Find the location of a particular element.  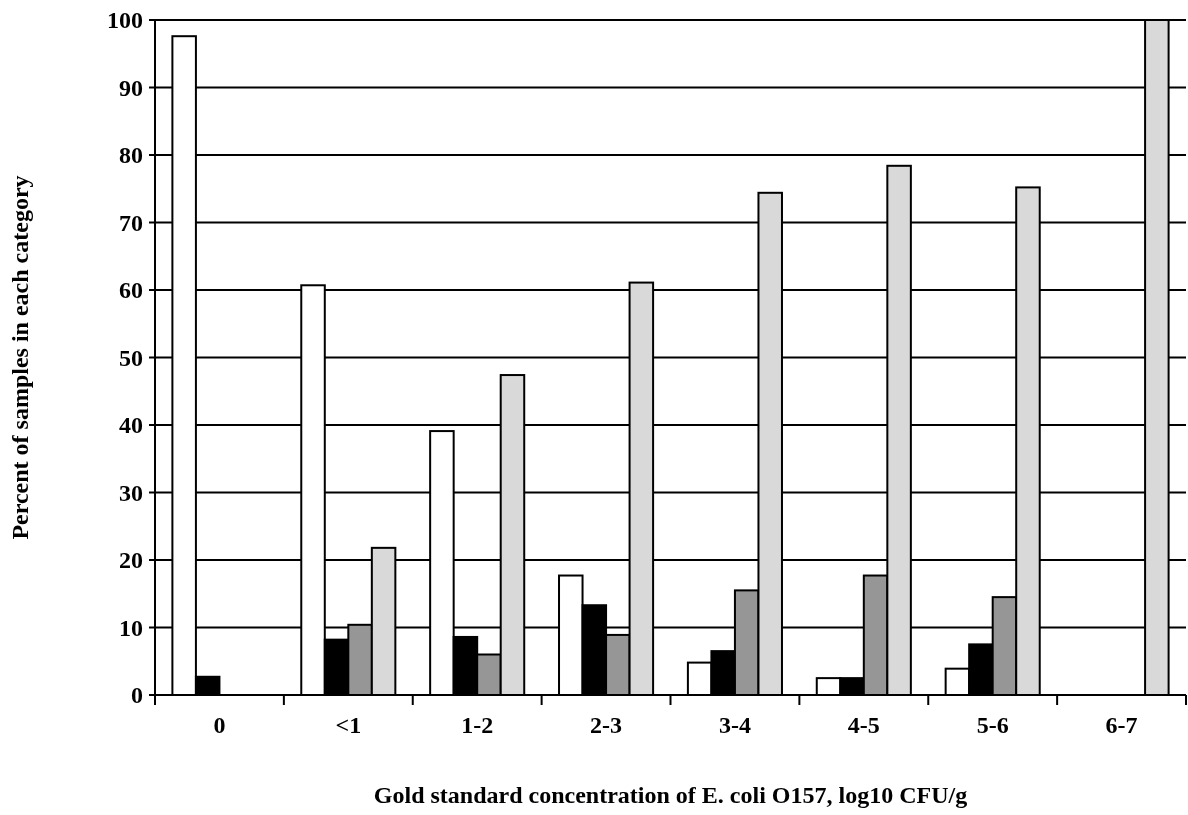

x-tick-label: 1-2 is located at coordinates (477, 725).